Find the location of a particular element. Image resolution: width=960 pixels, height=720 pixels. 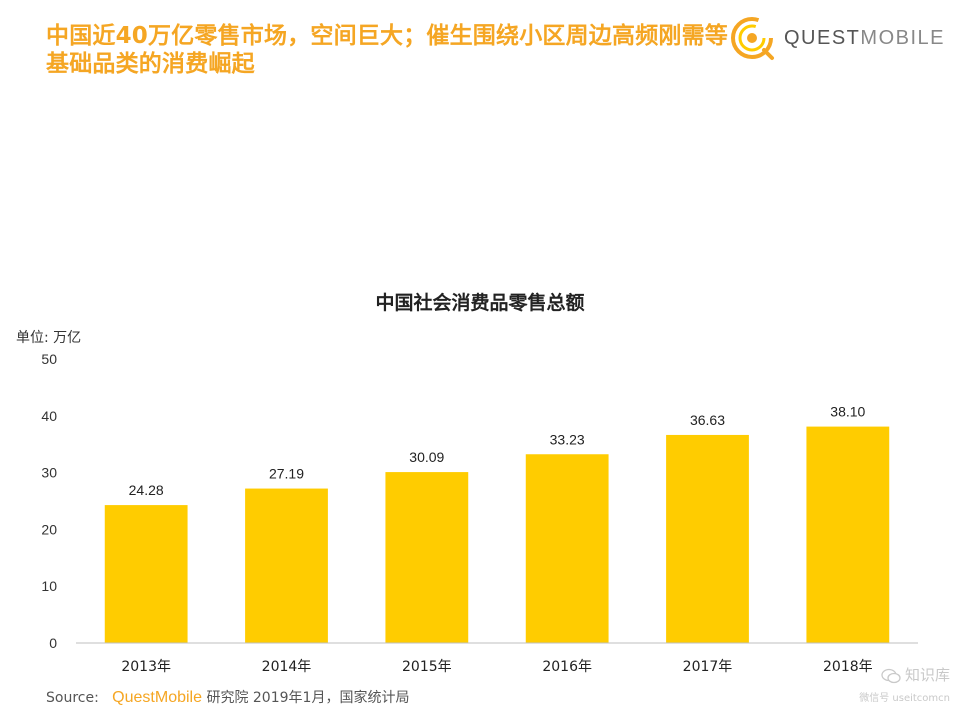

brand-wordmark: QUESTMOBILE is located at coordinates (864, 37).